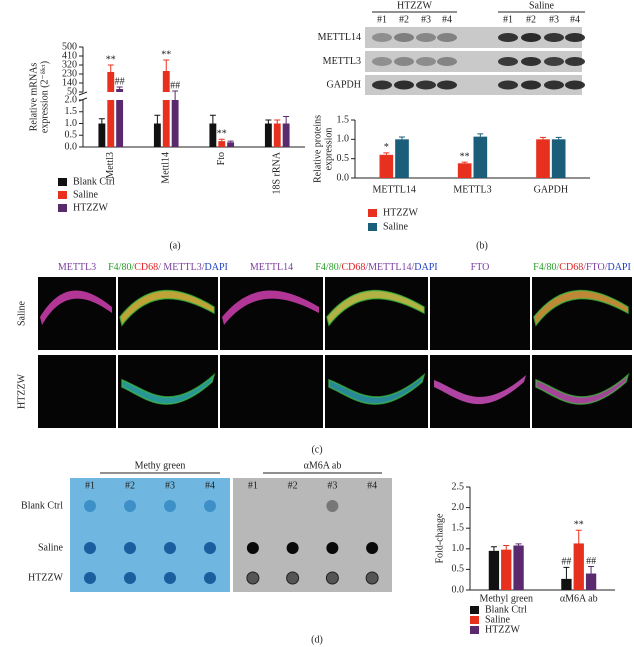  I want to click on y-tick-label: 0.5, so click(343, 158).